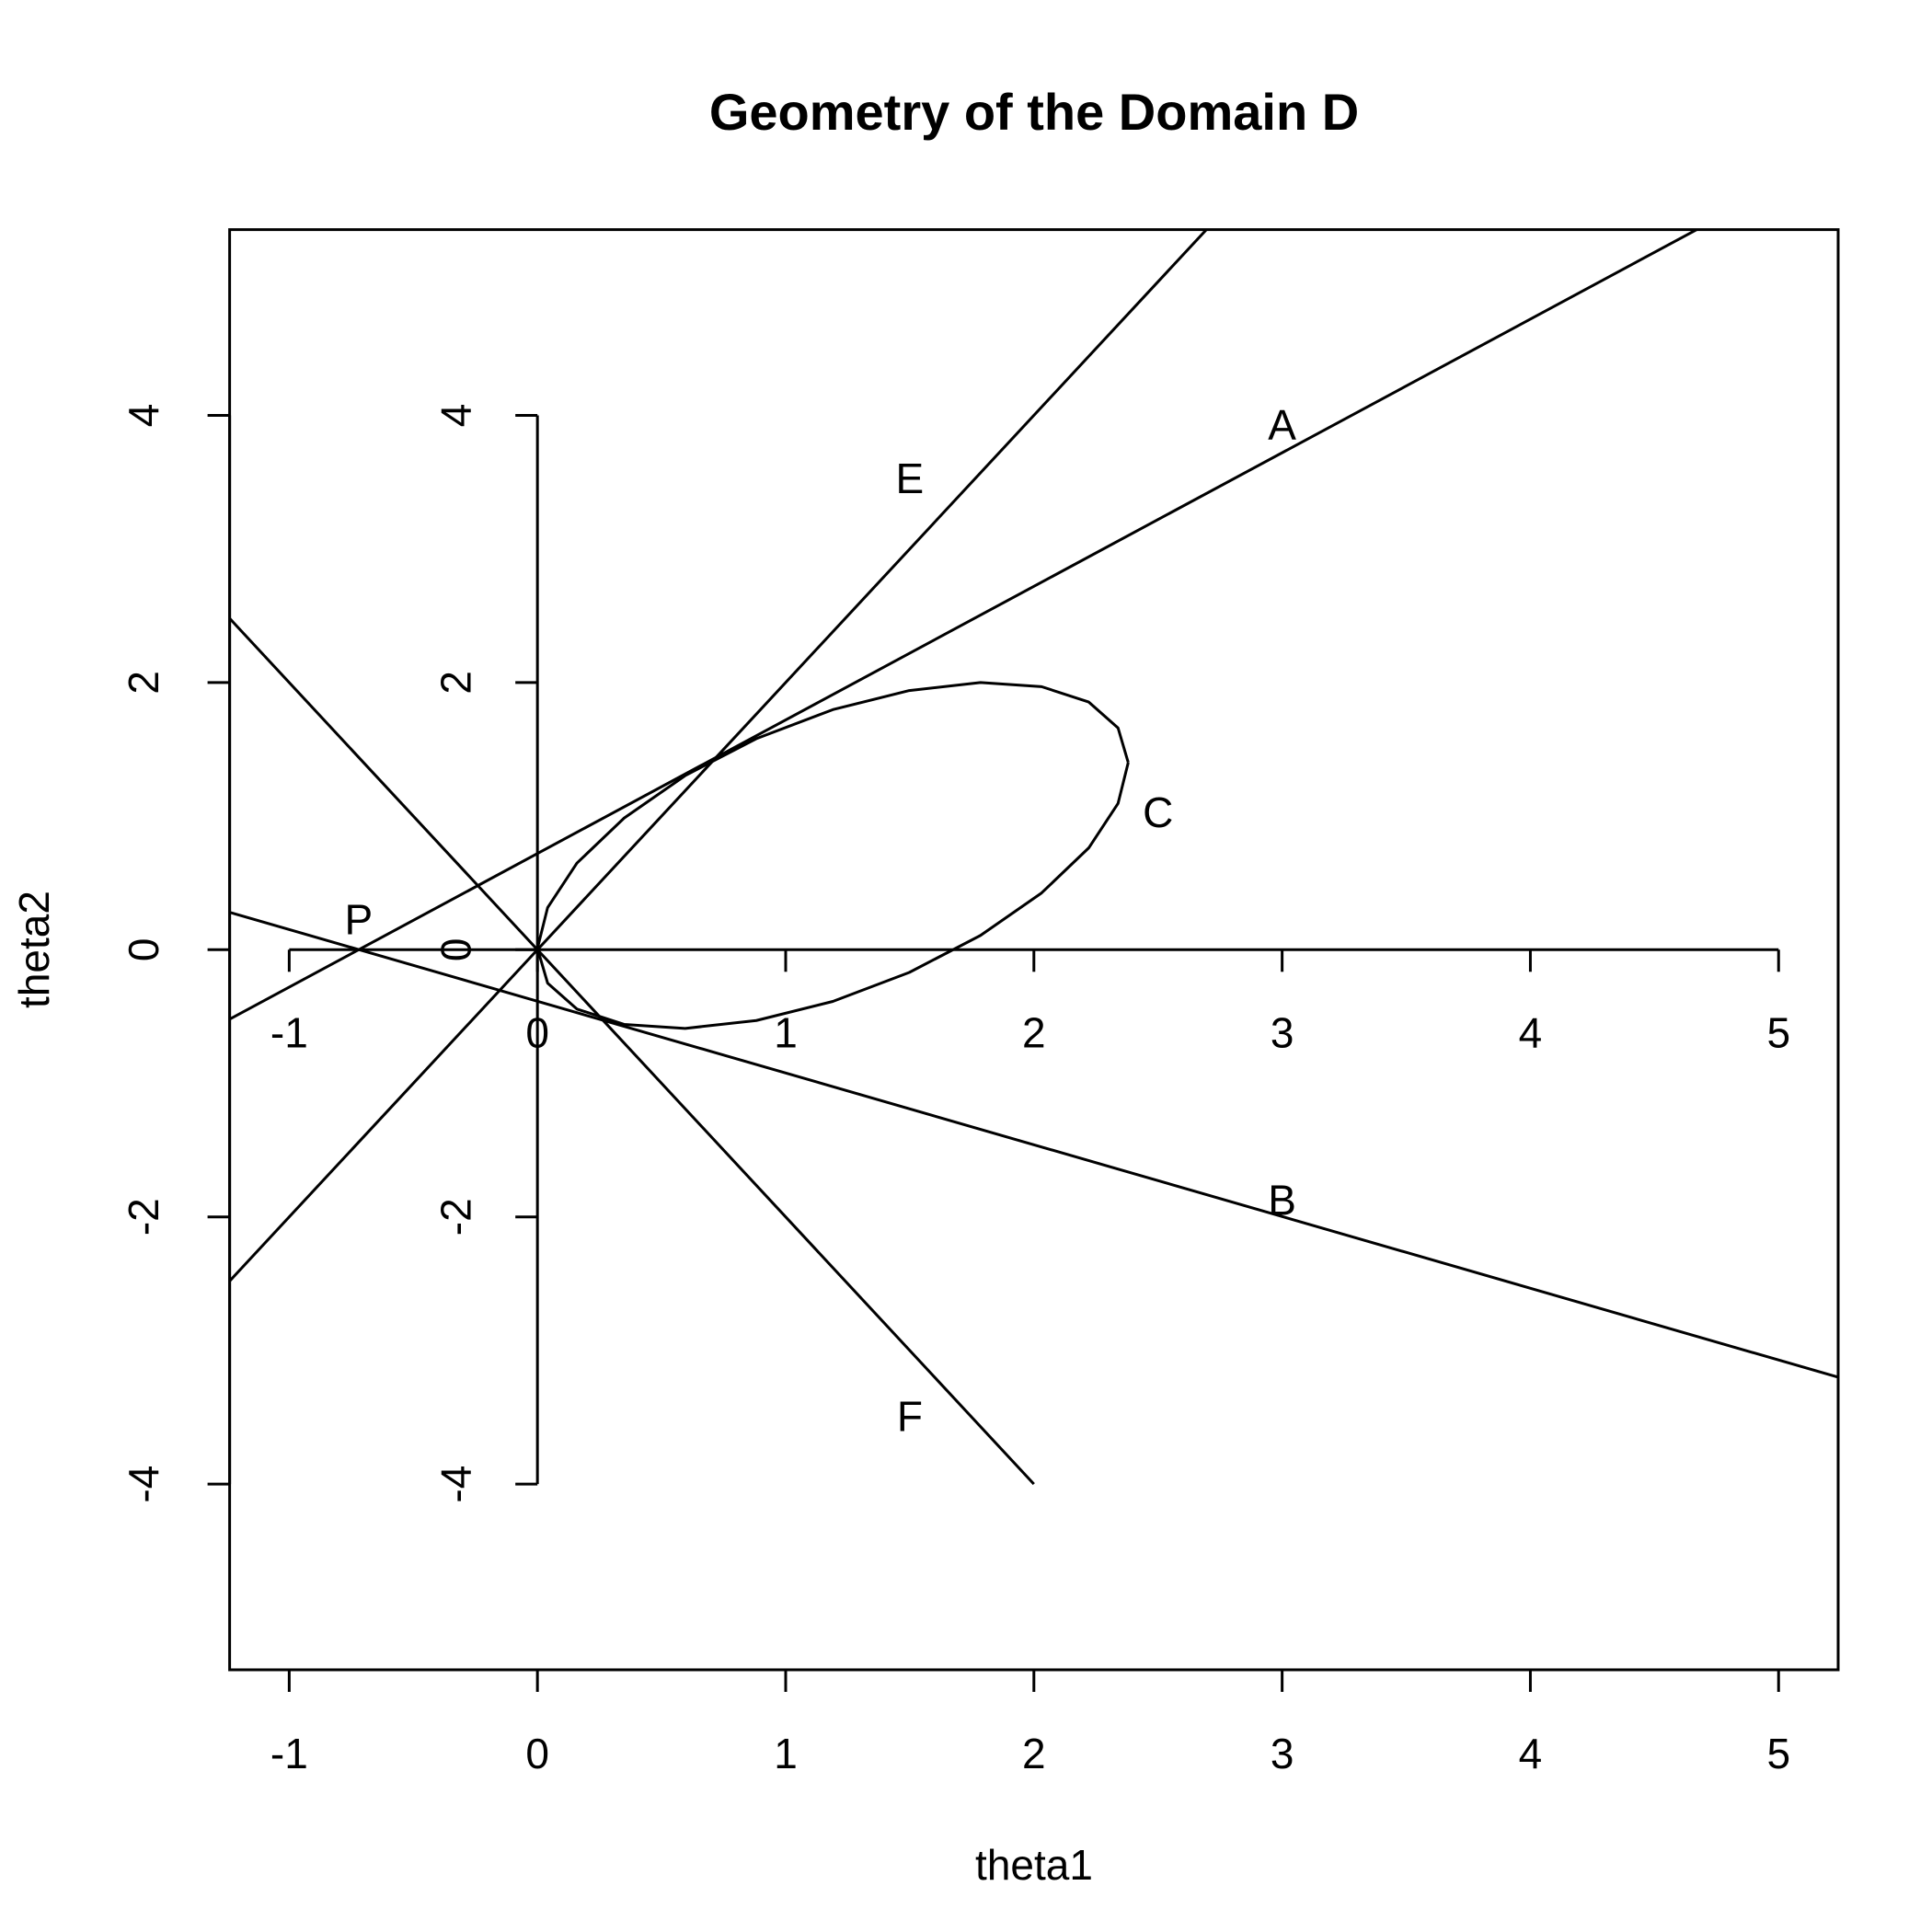  I want to click on inner-y-tick-label: -4, so click(455, 1484).